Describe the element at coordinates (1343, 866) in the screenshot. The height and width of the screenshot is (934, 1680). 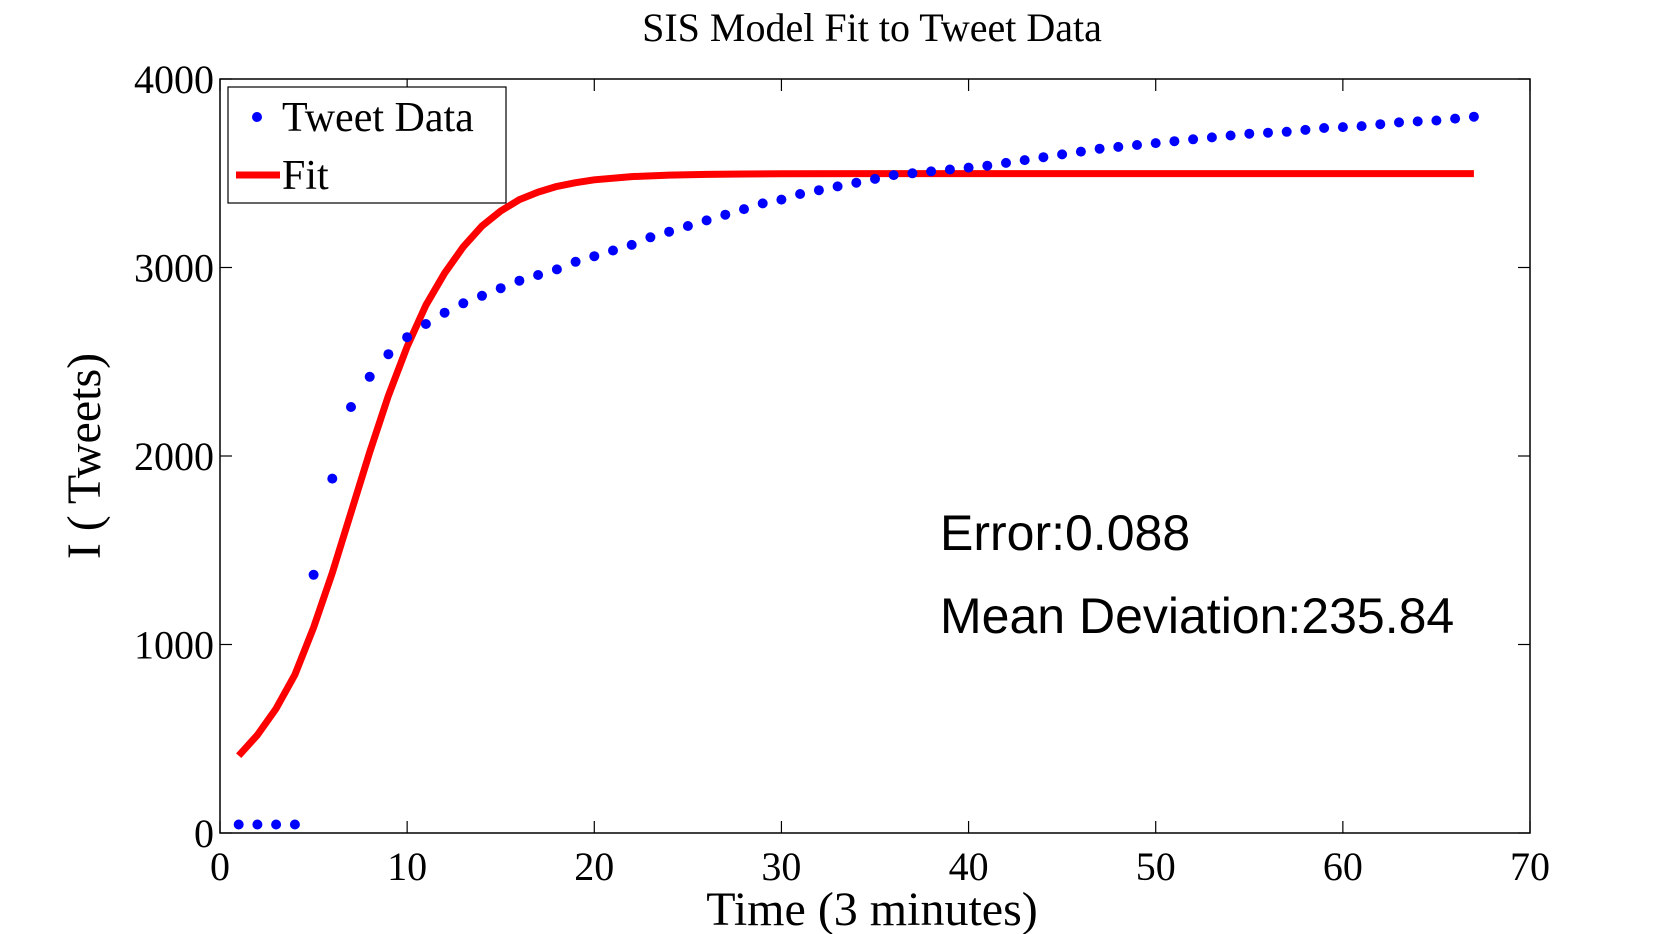
I see `x-tick-label: 60` at that location.